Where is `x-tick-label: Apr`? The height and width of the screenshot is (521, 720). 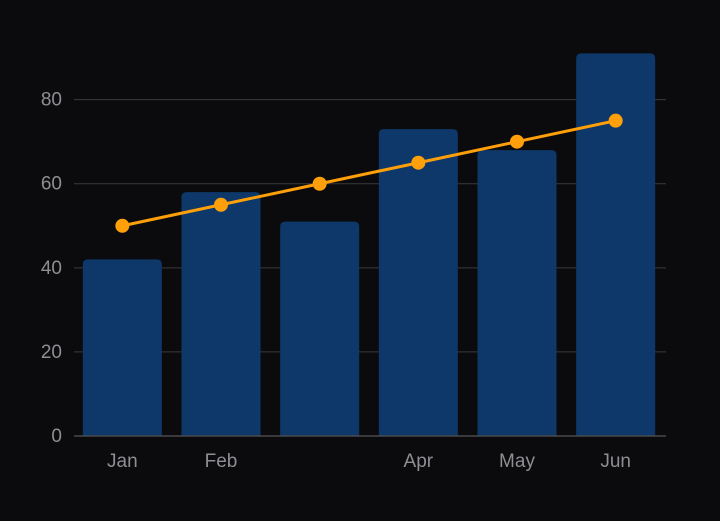
x-tick-label: Apr is located at coordinates (419, 461).